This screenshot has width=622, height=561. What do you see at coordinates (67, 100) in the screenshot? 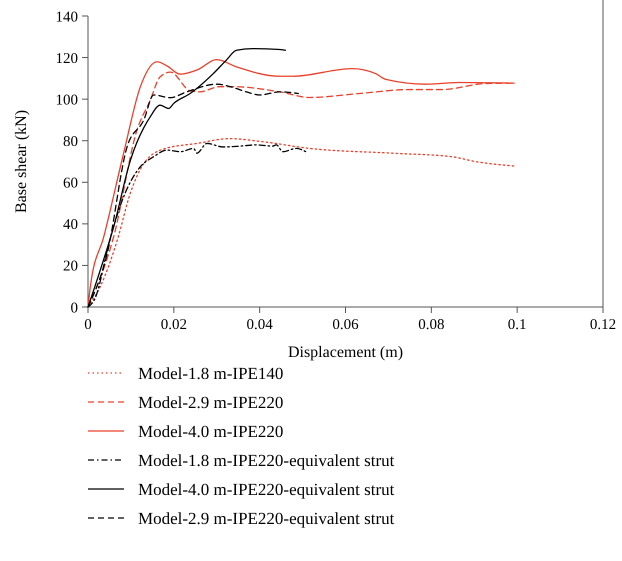
I see `y-tick-label: 100` at bounding box center [67, 100].